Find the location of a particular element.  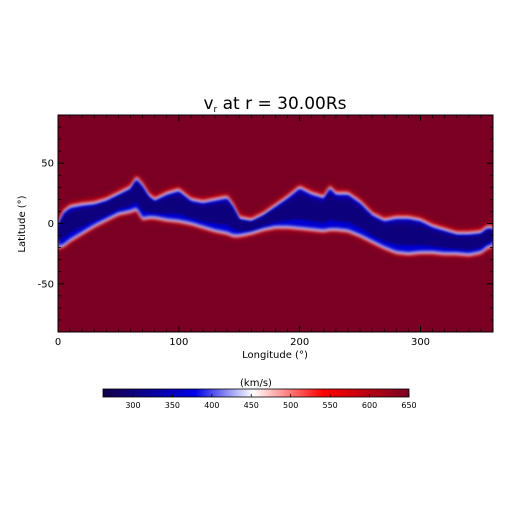

x-tick-label: 0 is located at coordinates (58, 342).